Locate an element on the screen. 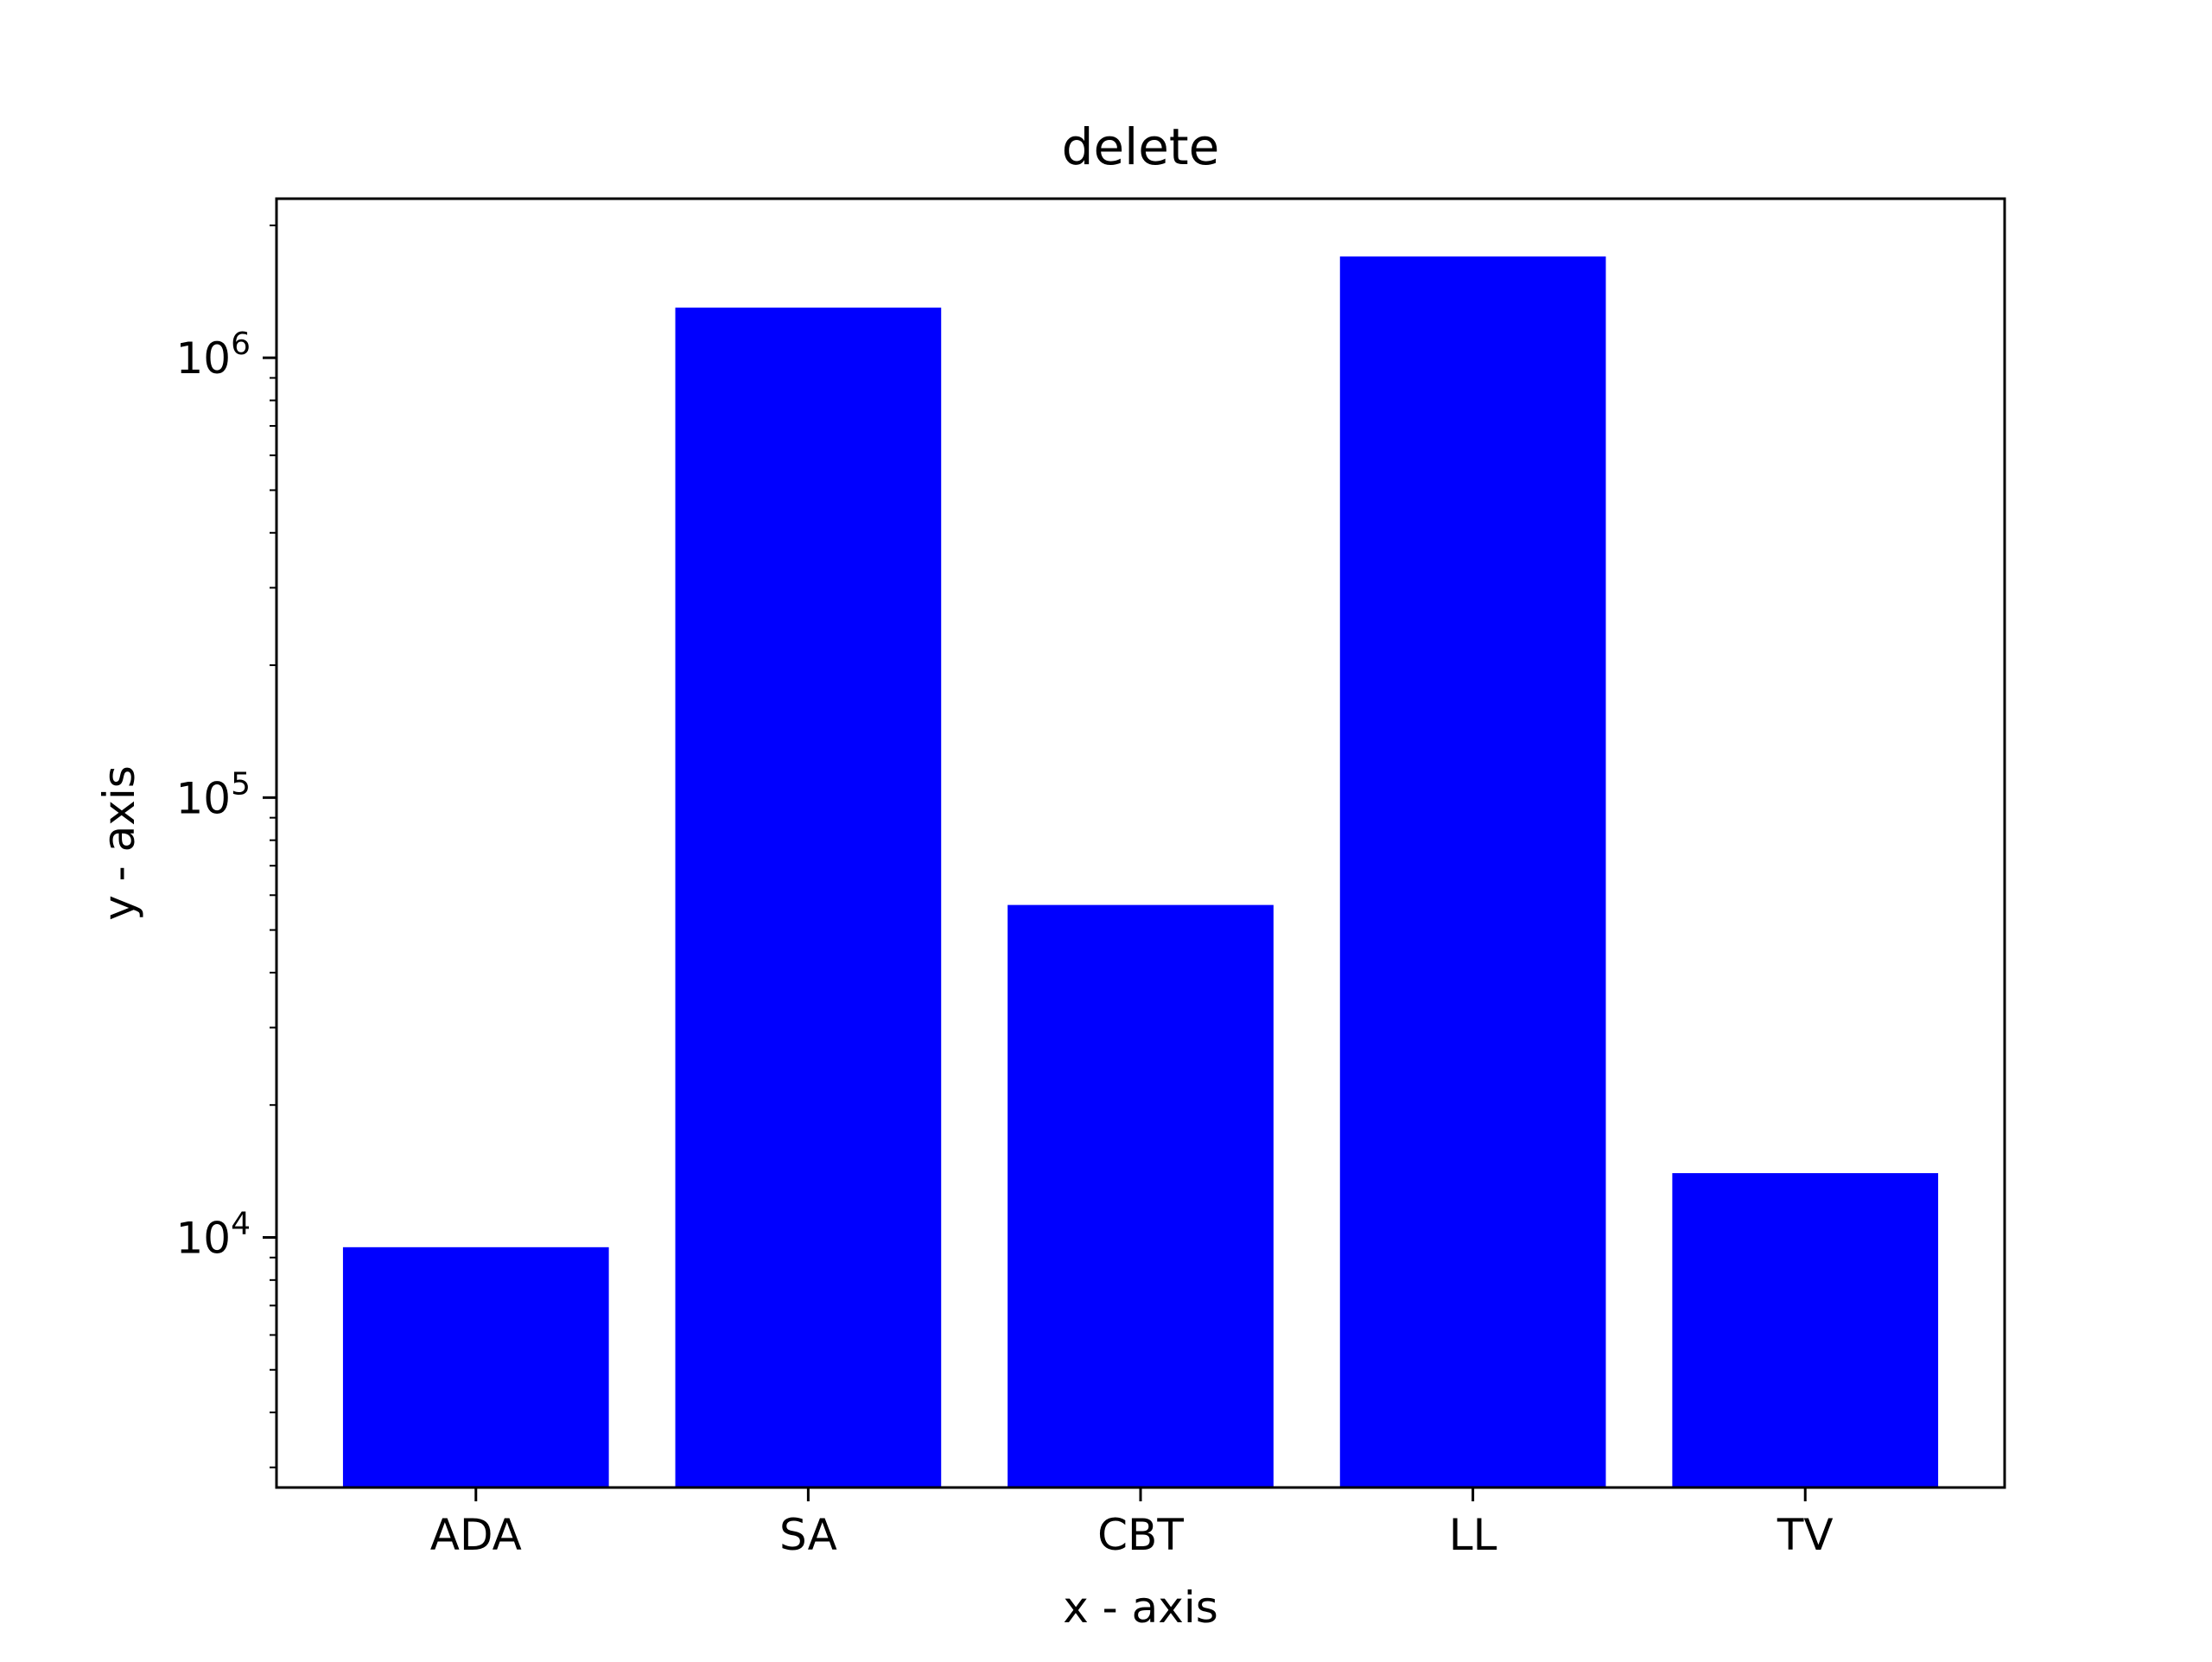 Image resolution: width=2212 pixels, height=1662 pixels. x-tick-label: ADA is located at coordinates (476, 1535).